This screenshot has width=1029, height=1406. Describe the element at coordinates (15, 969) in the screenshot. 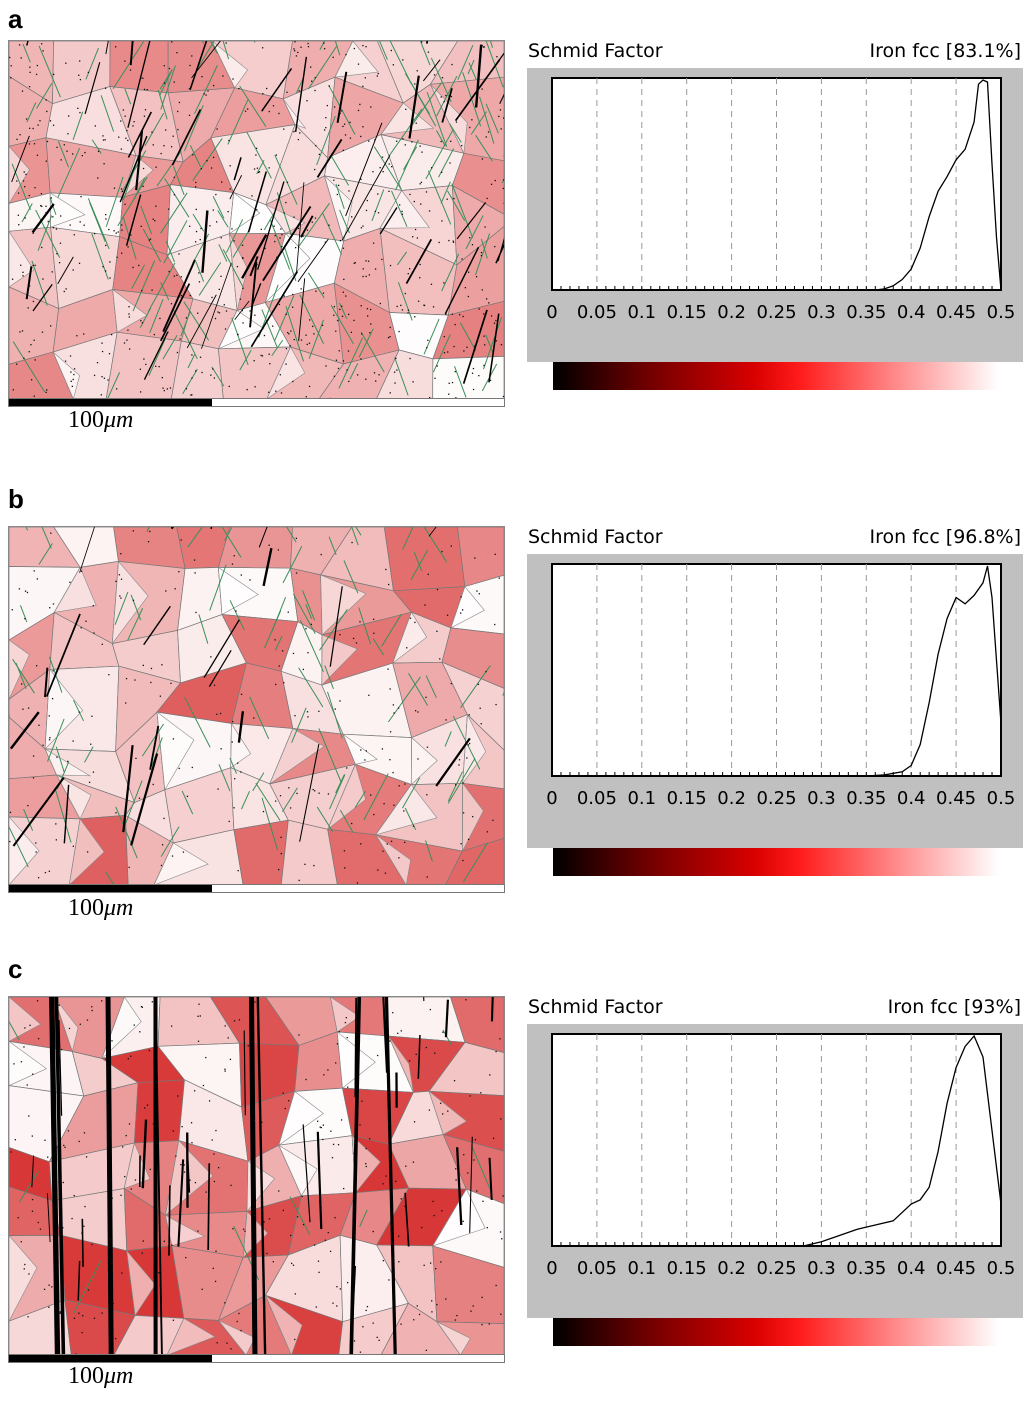

I see `panel-letter: c` at that location.